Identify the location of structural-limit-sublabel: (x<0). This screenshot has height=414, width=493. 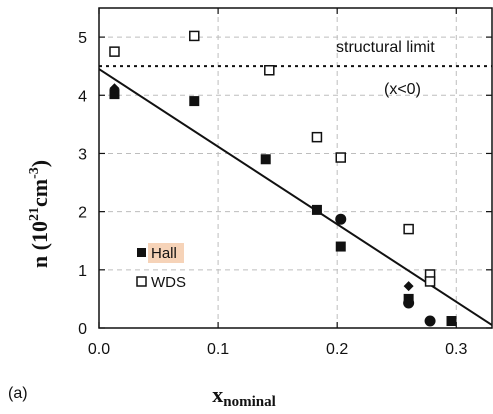
(402, 89).